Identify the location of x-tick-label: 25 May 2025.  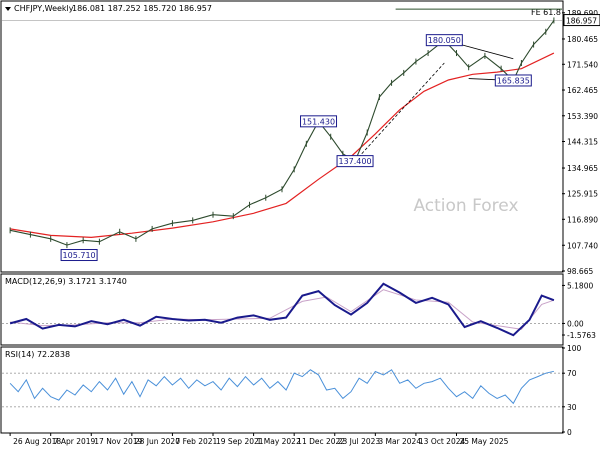
(483, 441).